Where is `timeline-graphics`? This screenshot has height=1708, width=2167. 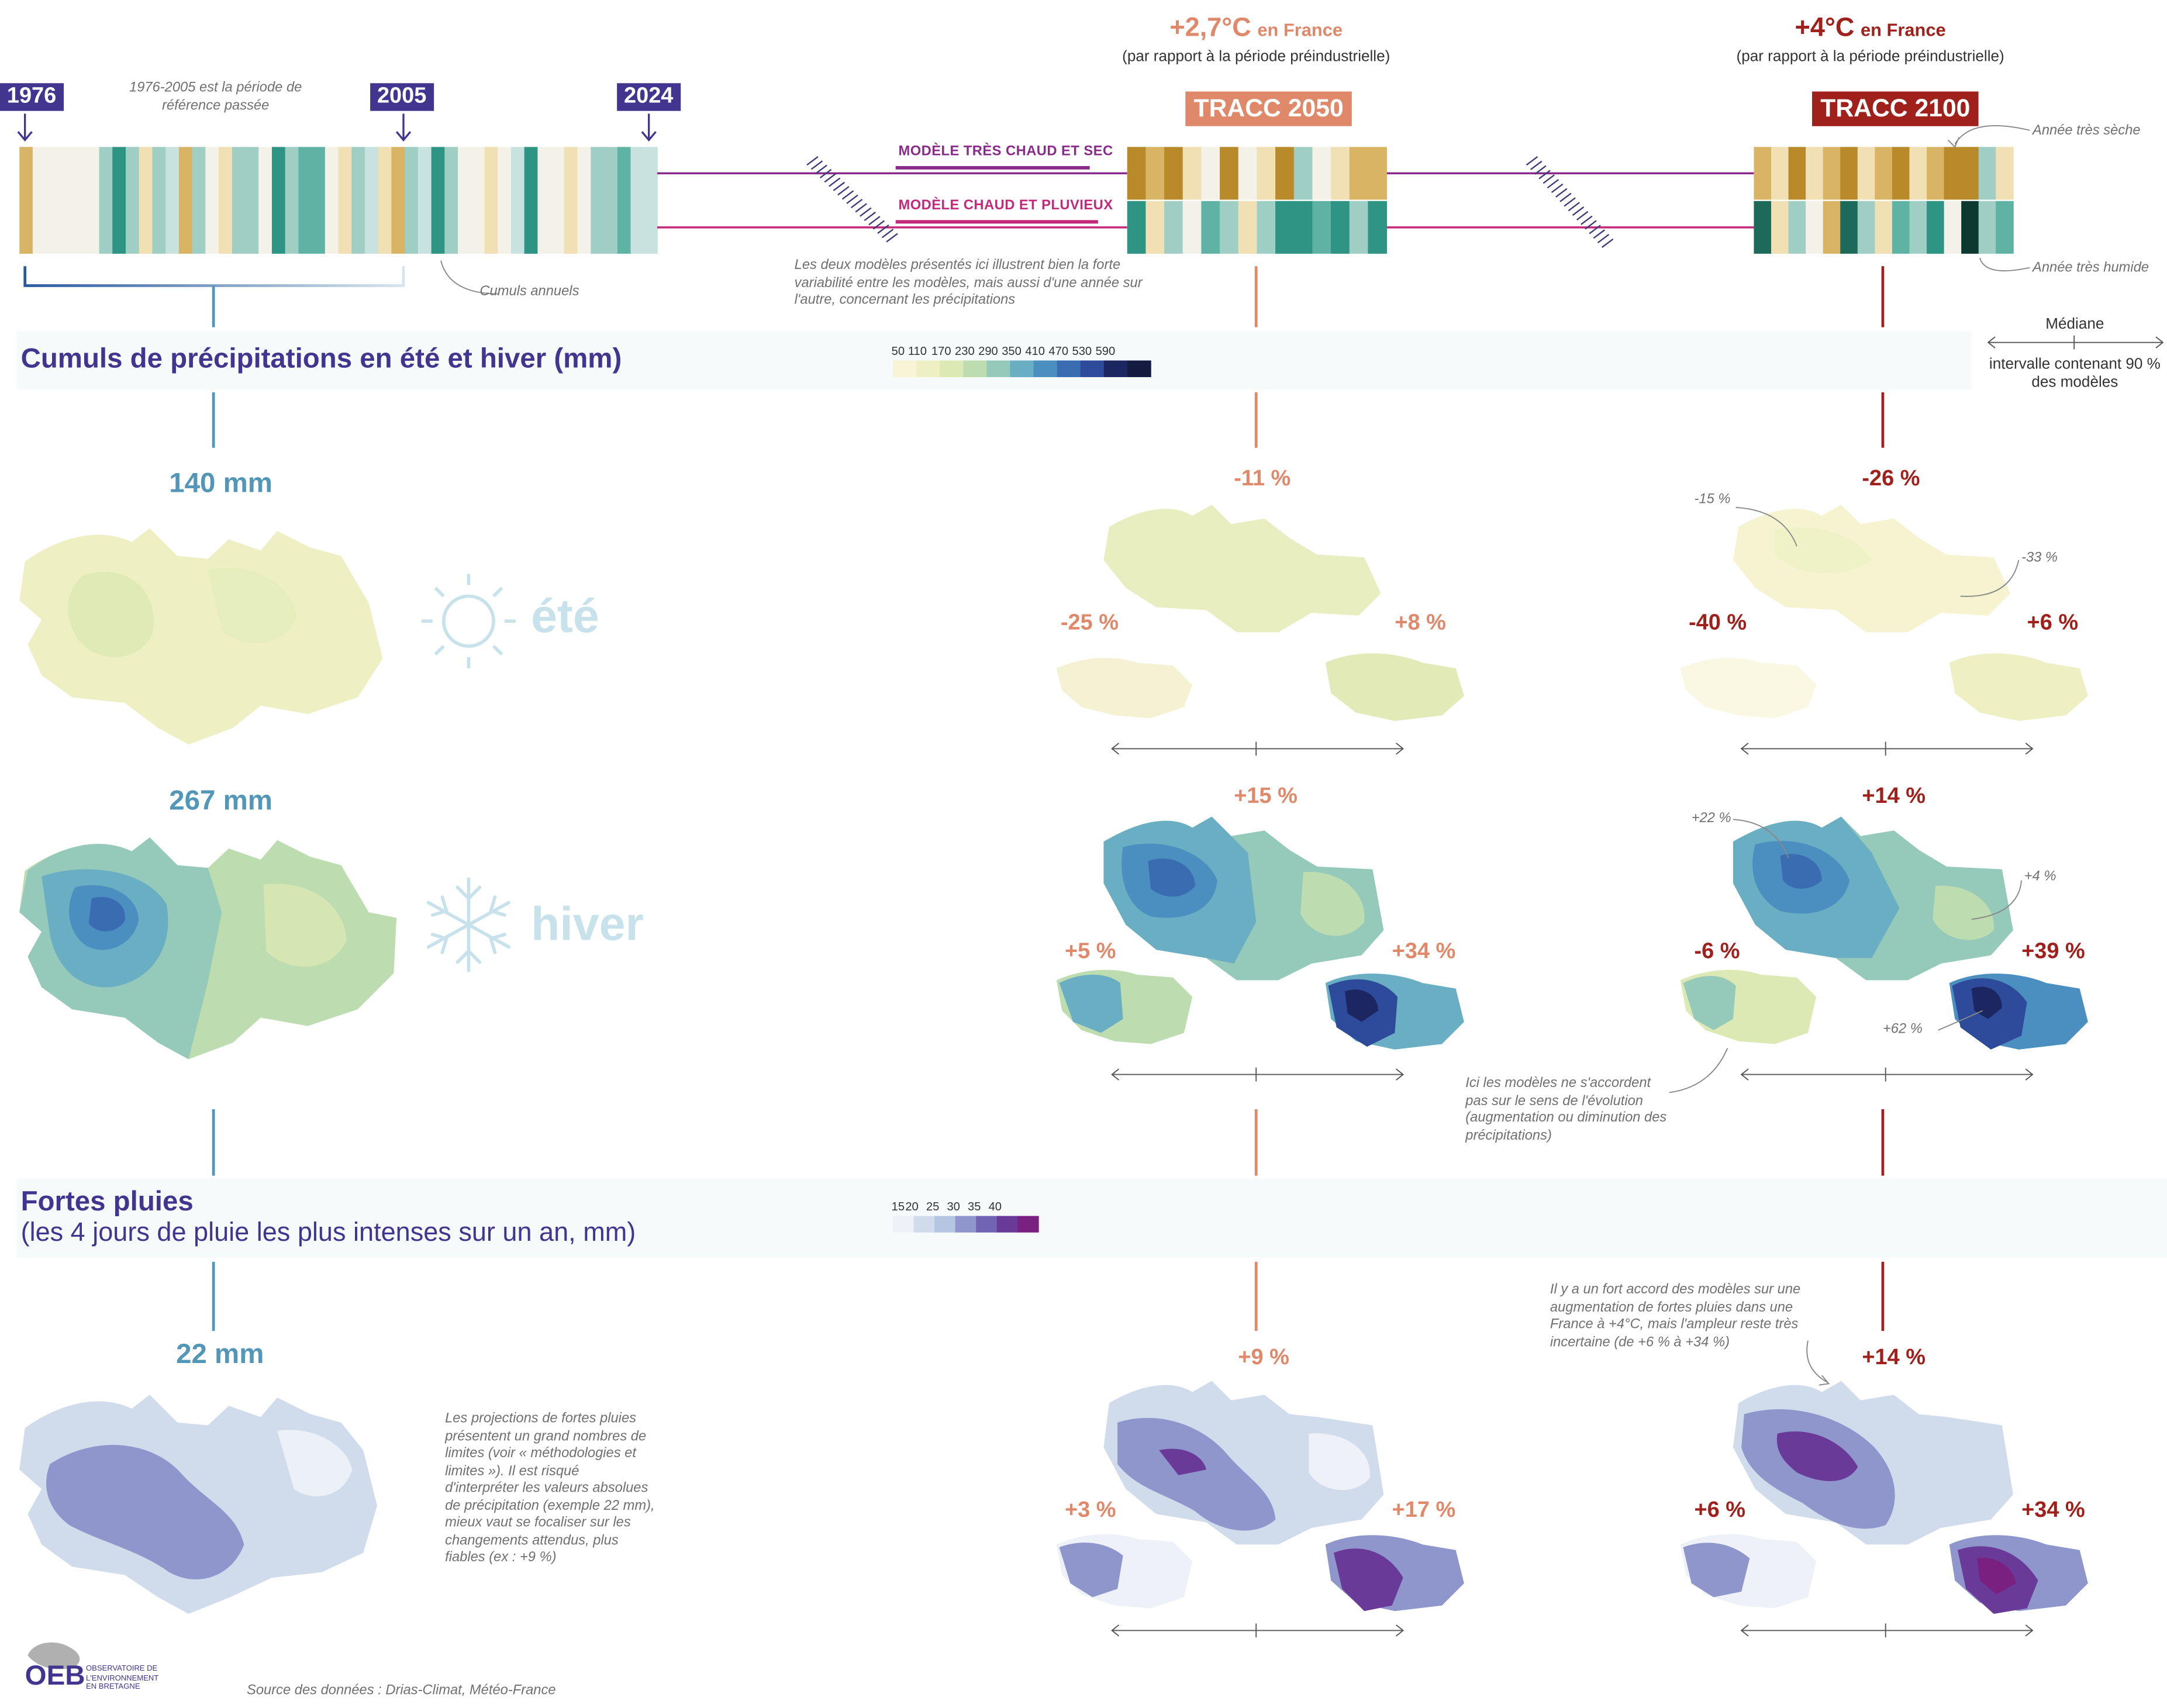
timeline-graphics is located at coordinates (1023, 220).